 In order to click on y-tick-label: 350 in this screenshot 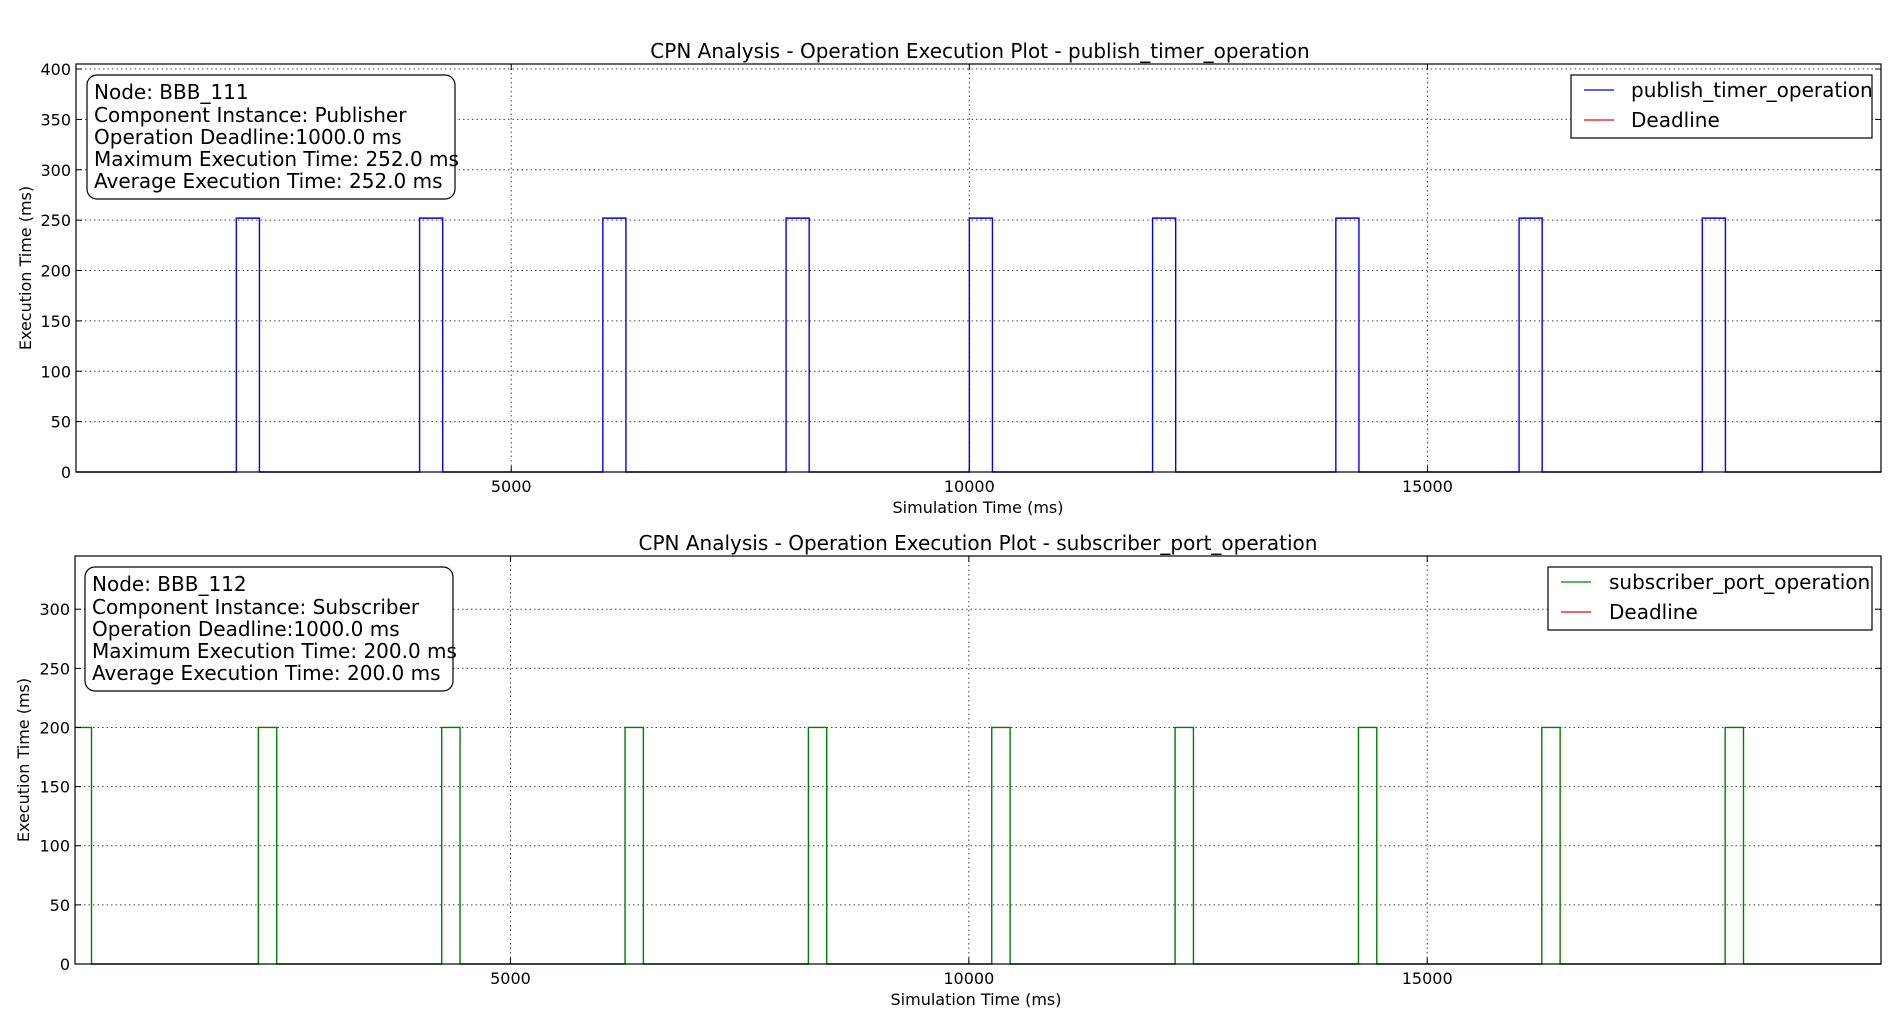, I will do `click(55, 119)`.